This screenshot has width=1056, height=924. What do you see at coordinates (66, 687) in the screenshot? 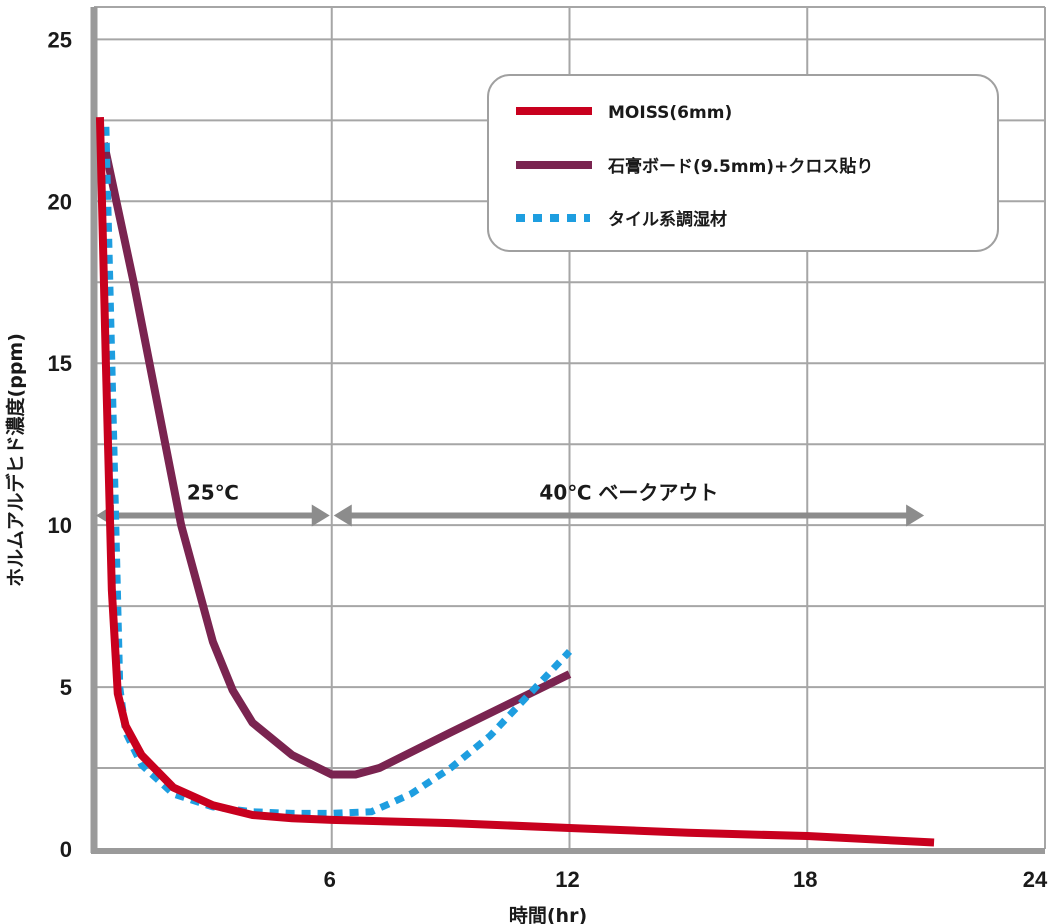
I see `y-tick-label: 5` at bounding box center [66, 687].